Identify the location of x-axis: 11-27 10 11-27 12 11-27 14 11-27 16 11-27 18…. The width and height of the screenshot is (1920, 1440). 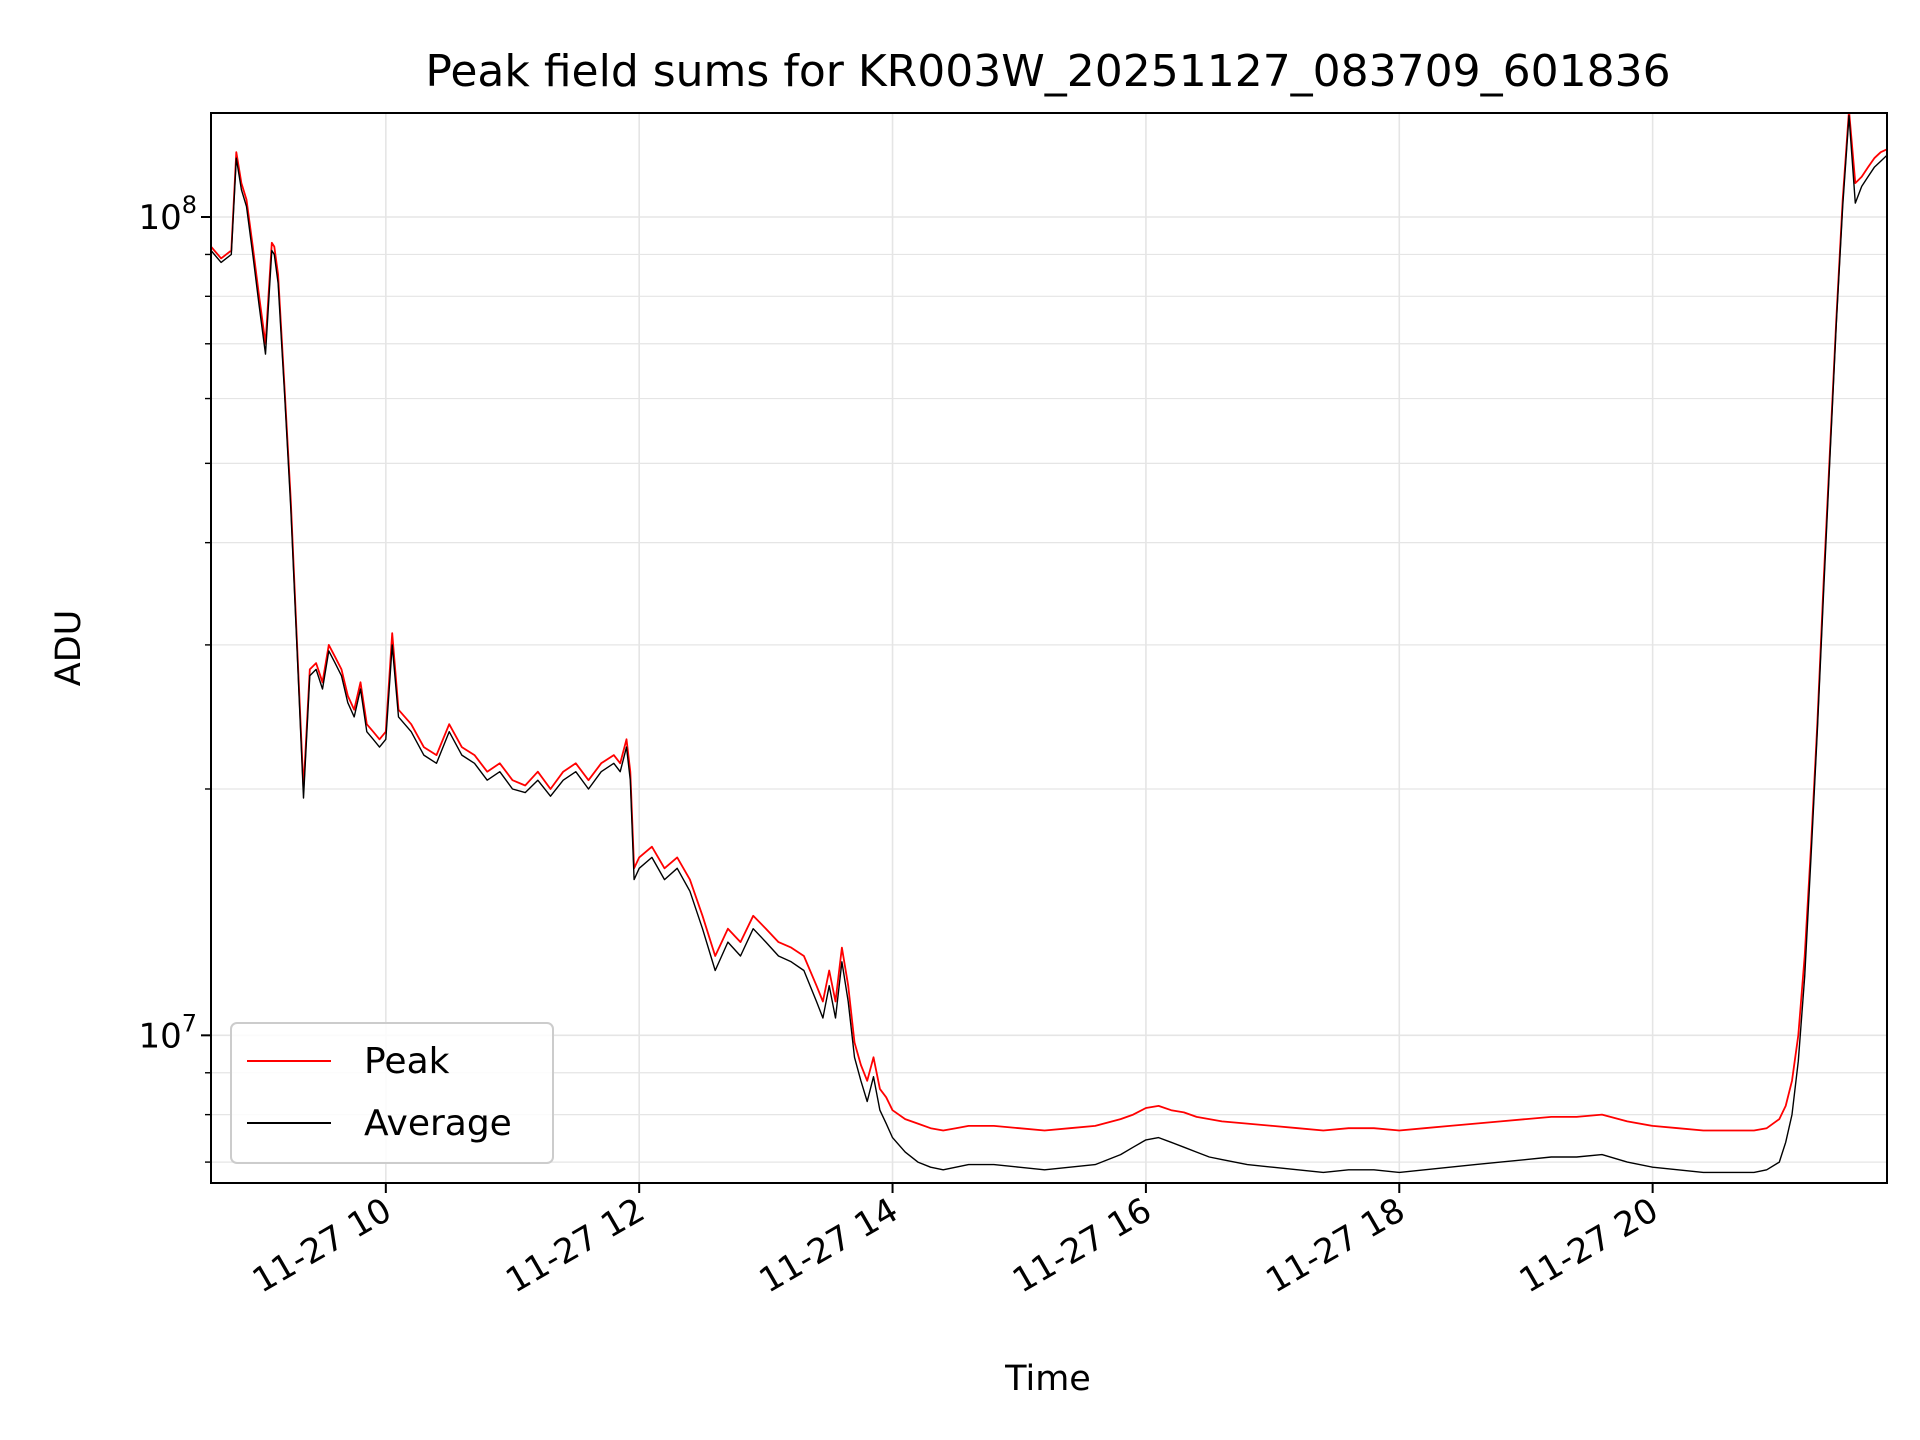
(955, 1242).